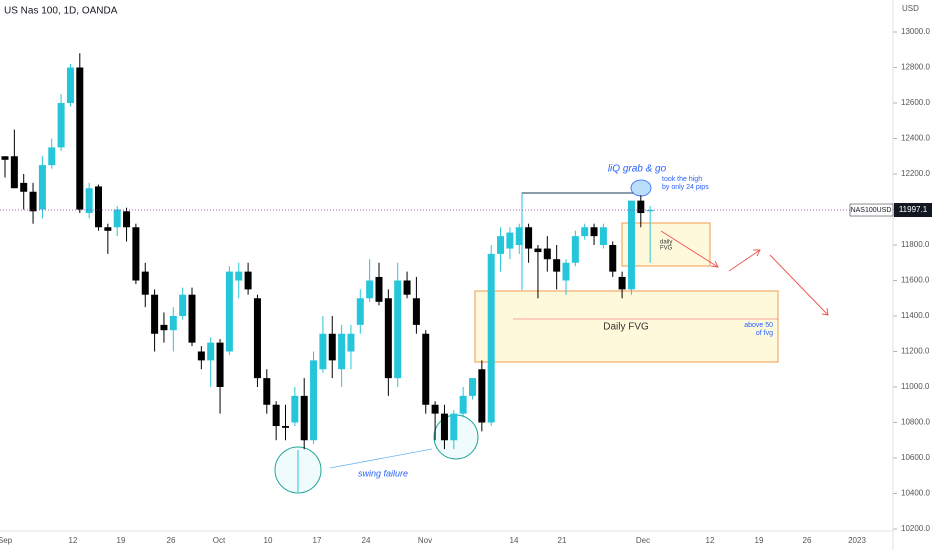 The image size is (932, 550). Describe the element at coordinates (682, 179) in the screenshot. I see `annotation: took the high` at that location.